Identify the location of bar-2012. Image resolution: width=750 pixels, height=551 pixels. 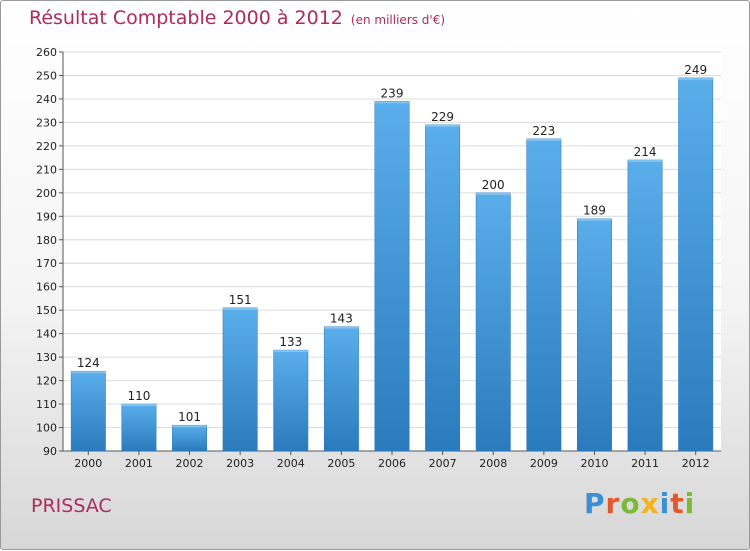
(696, 264).